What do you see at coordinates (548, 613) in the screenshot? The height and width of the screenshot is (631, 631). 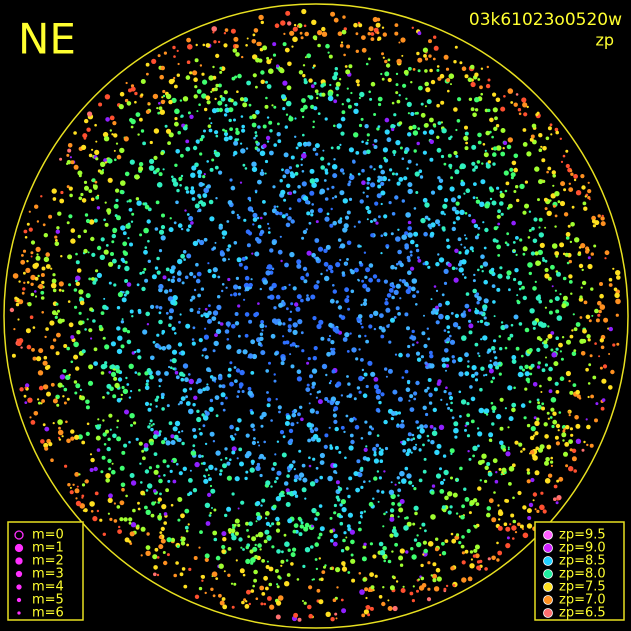 I see `legend-marker` at bounding box center [548, 613].